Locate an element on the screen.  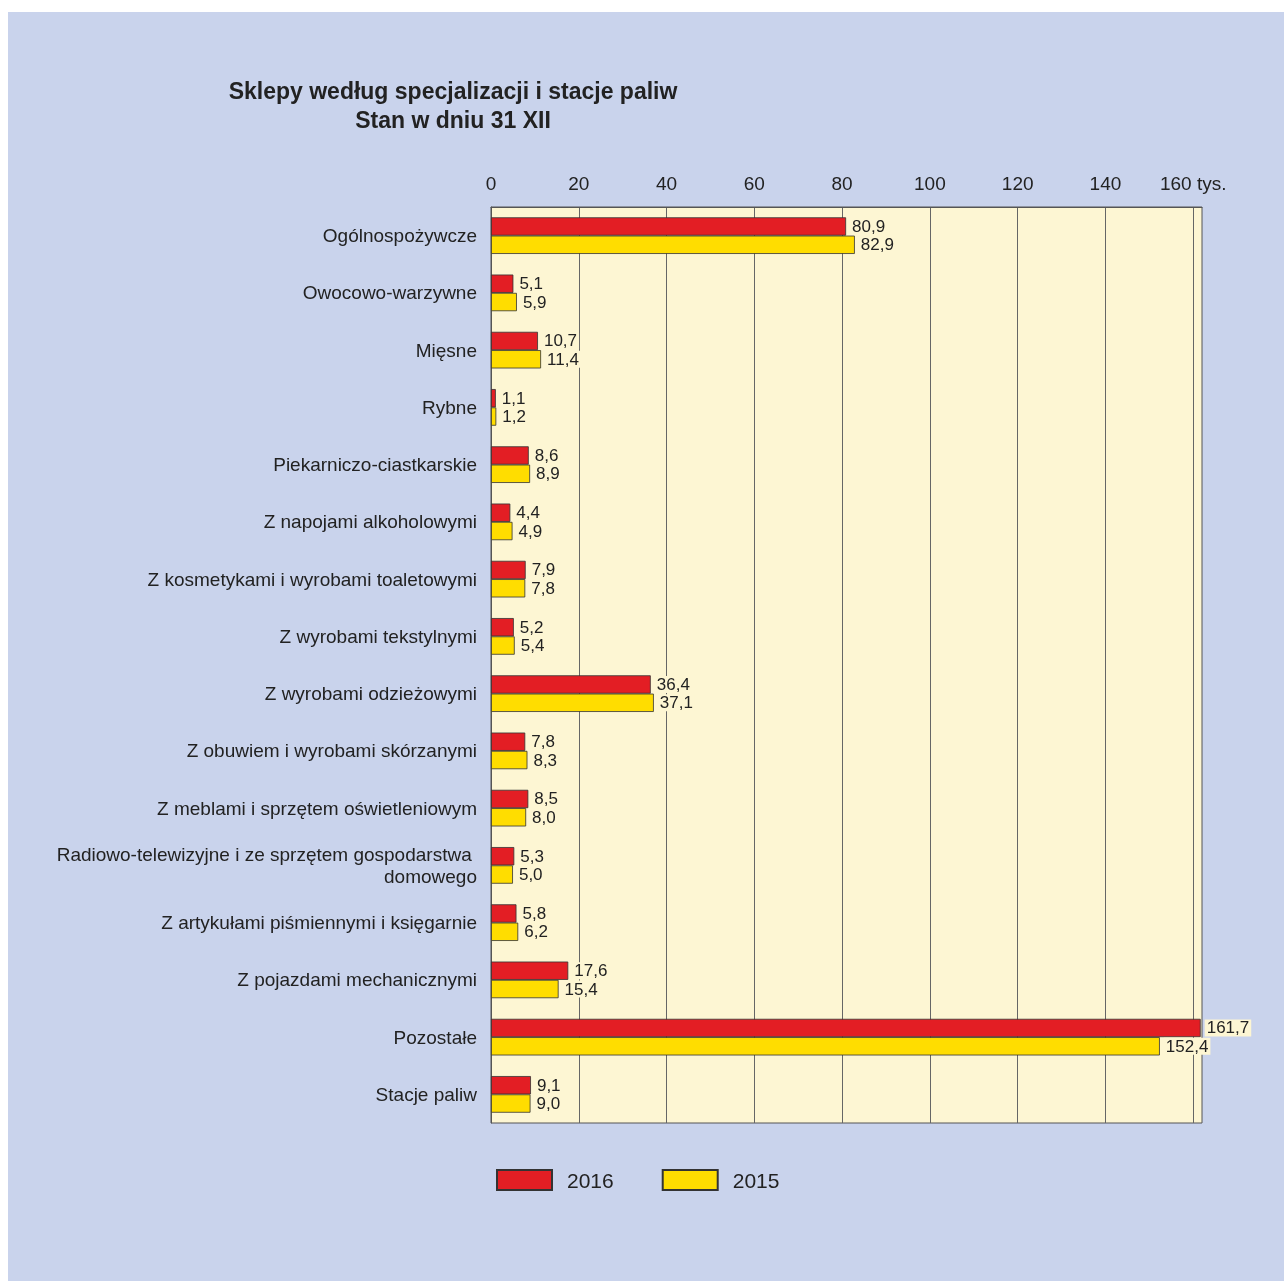
data-label: 5,2 is located at coordinates (531, 627).